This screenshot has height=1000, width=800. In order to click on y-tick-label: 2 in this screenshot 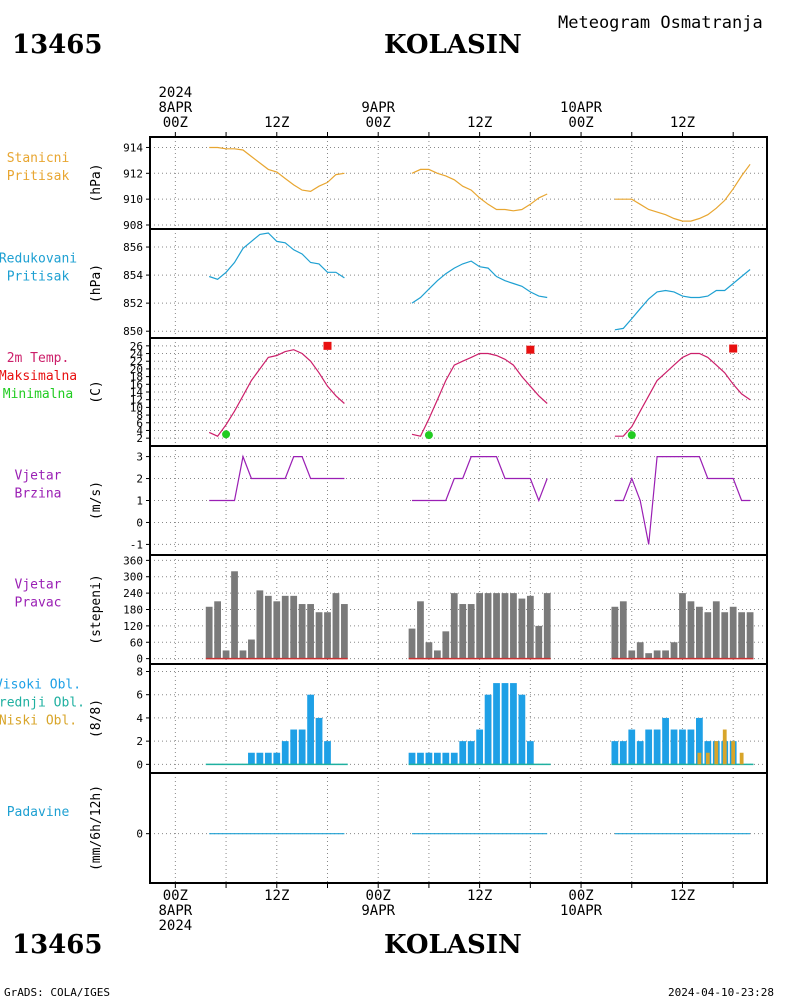, I will do `click(139, 479)`.